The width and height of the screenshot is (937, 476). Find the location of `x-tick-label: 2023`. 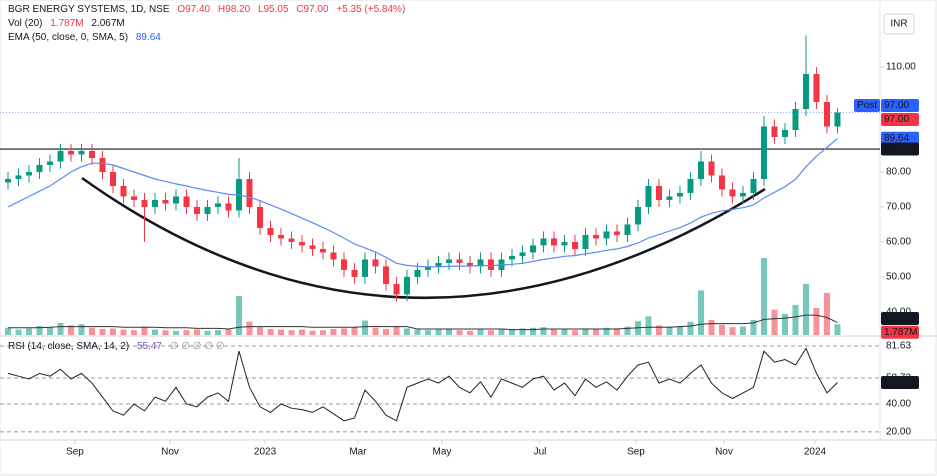

x-tick-label: 2023 is located at coordinates (265, 452).